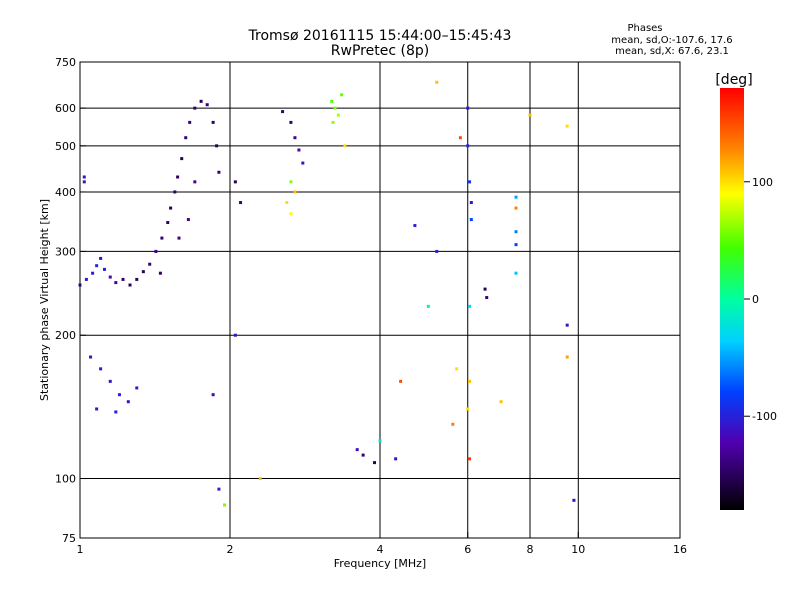 This screenshot has height=600, width=800. I want to click on colorbar-tick-label: 100, so click(762, 182).